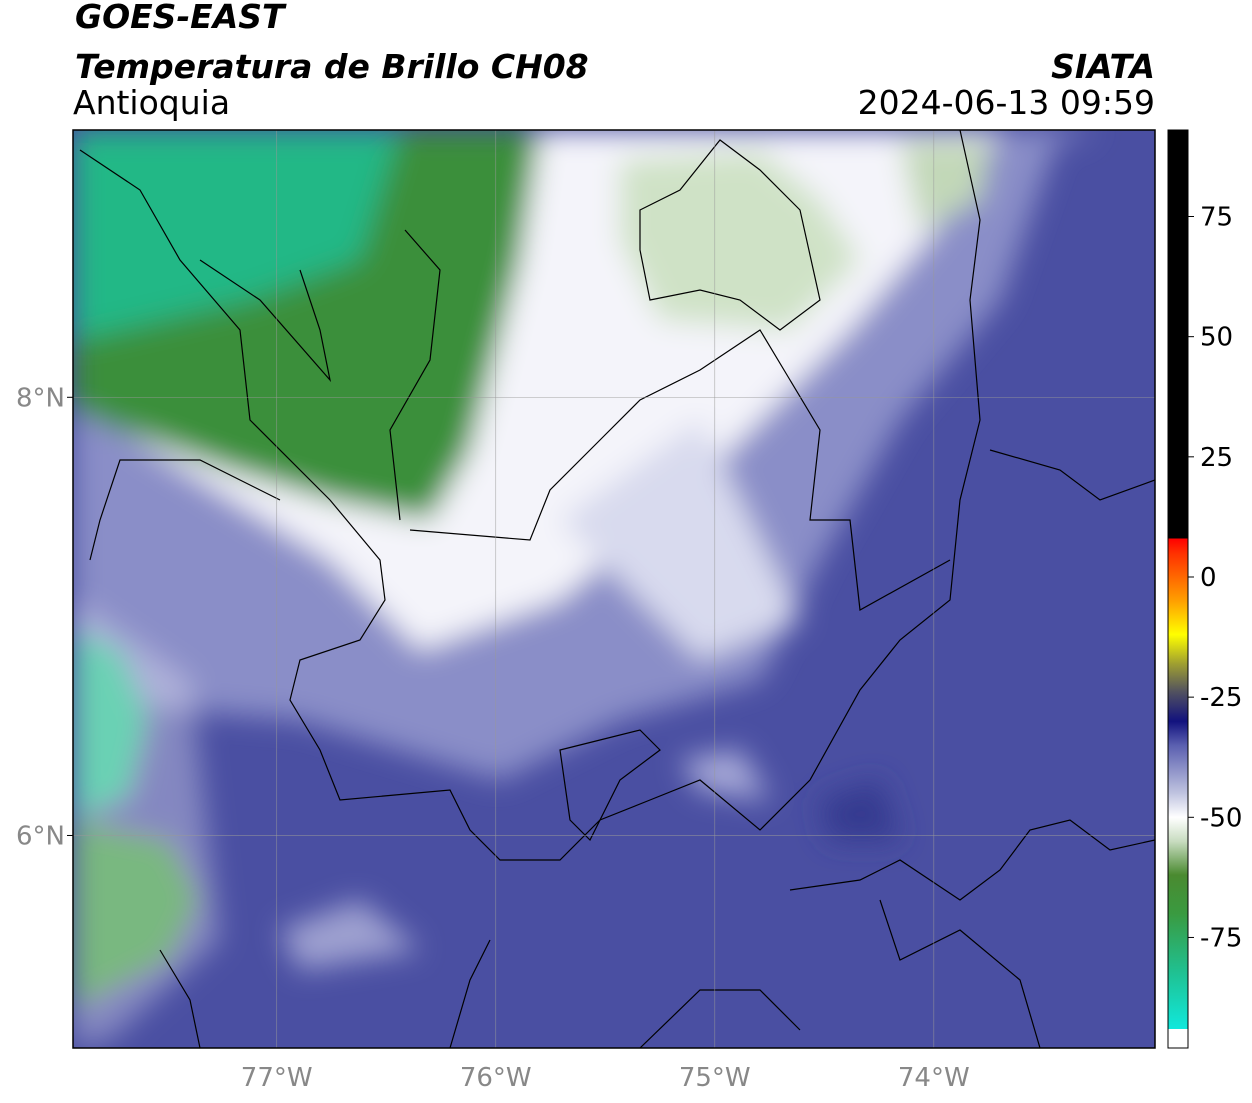 The height and width of the screenshot is (1103, 1252). I want to click on x-tick-label: 77°W, so click(277, 1078).